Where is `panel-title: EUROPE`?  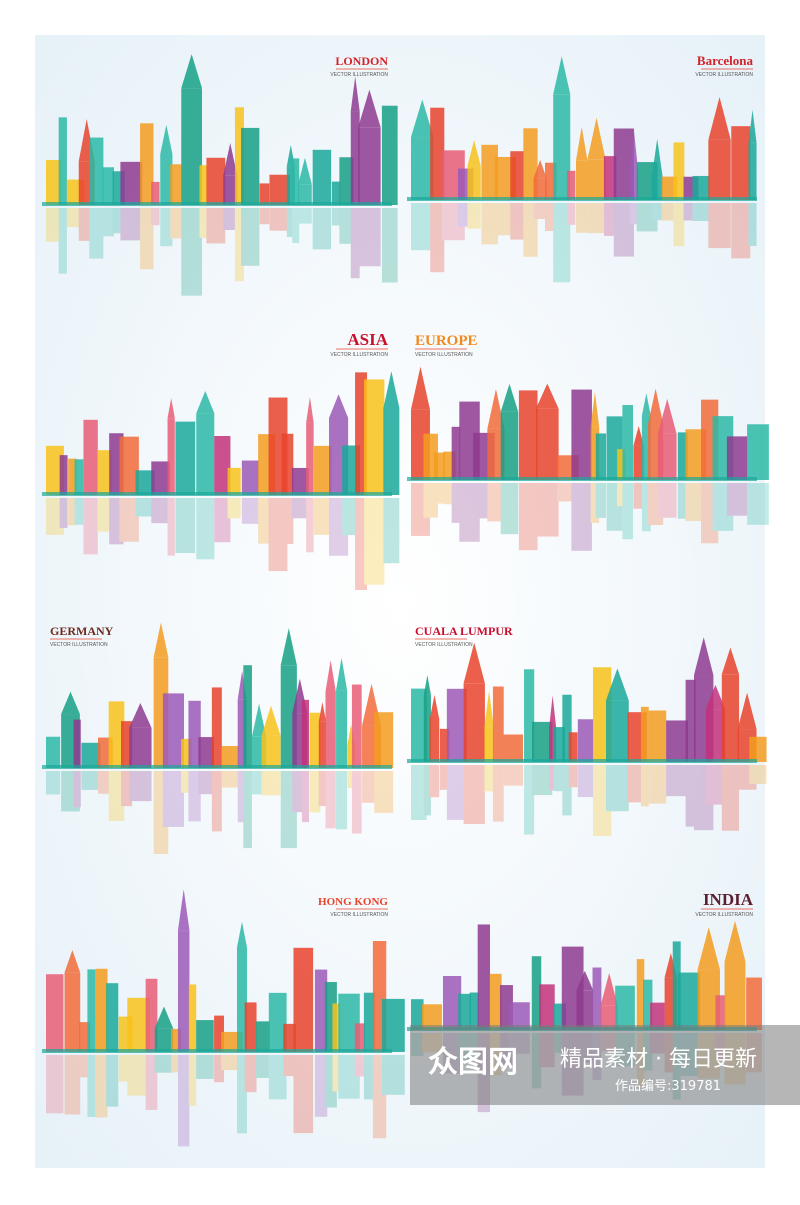 panel-title: EUROPE is located at coordinates (446, 341).